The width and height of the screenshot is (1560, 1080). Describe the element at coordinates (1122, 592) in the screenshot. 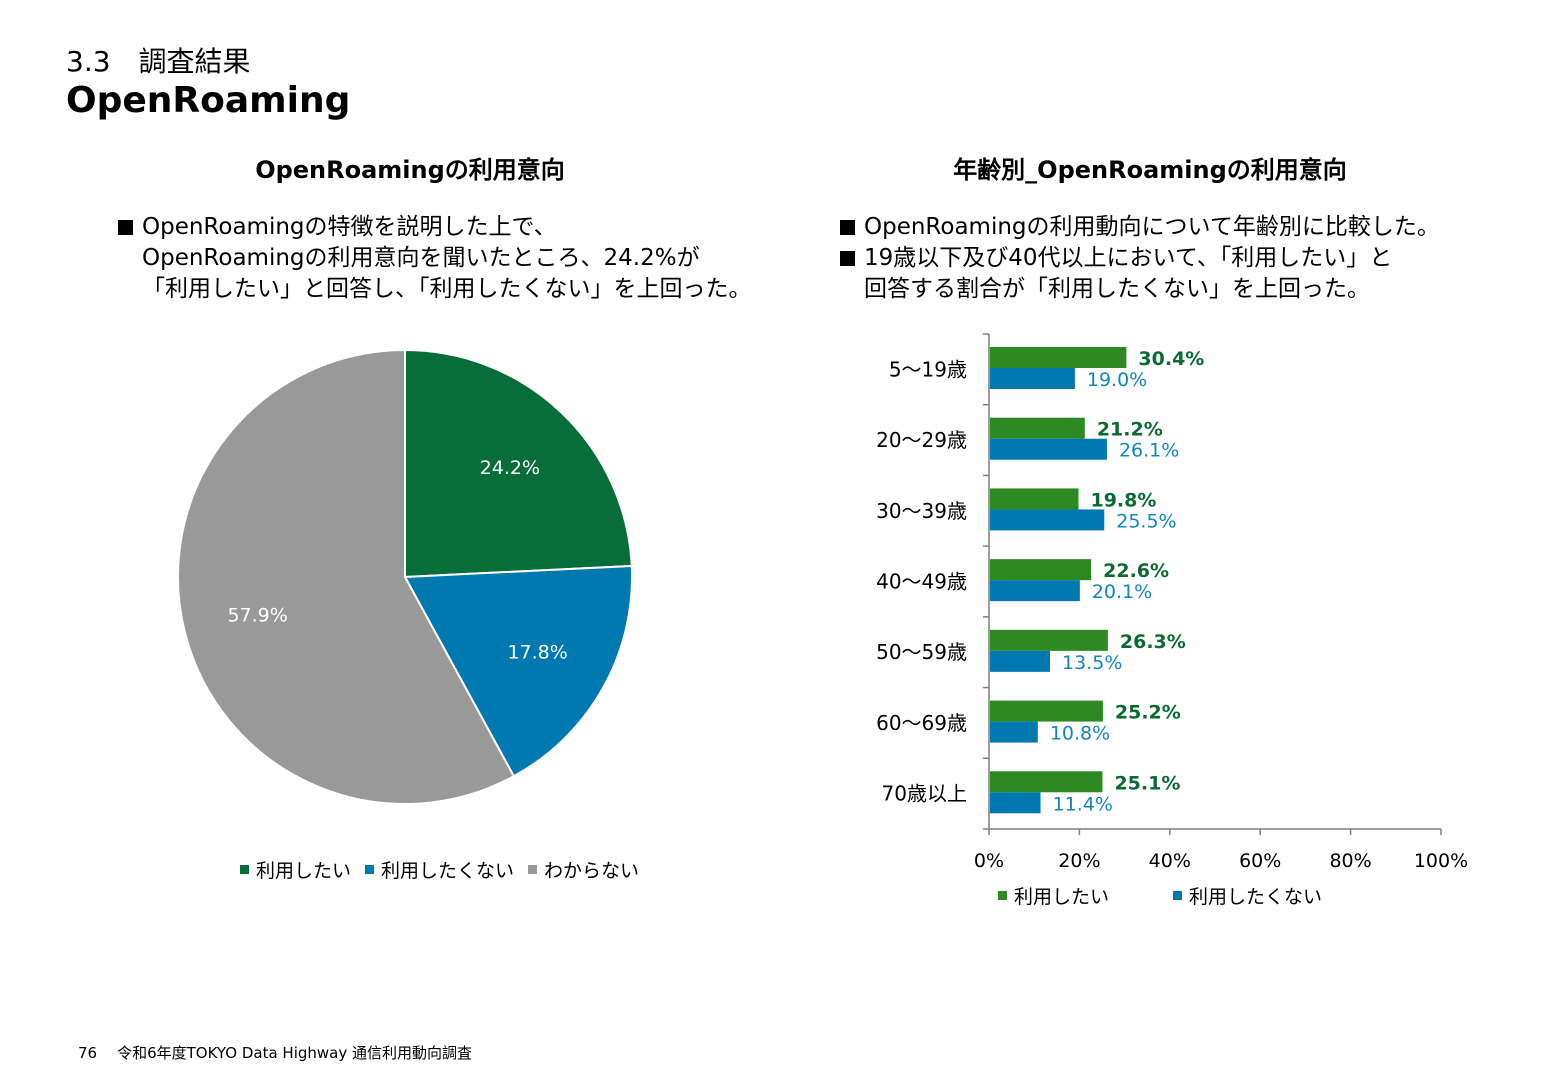

I see `bar-data-label: 20.1%` at that location.